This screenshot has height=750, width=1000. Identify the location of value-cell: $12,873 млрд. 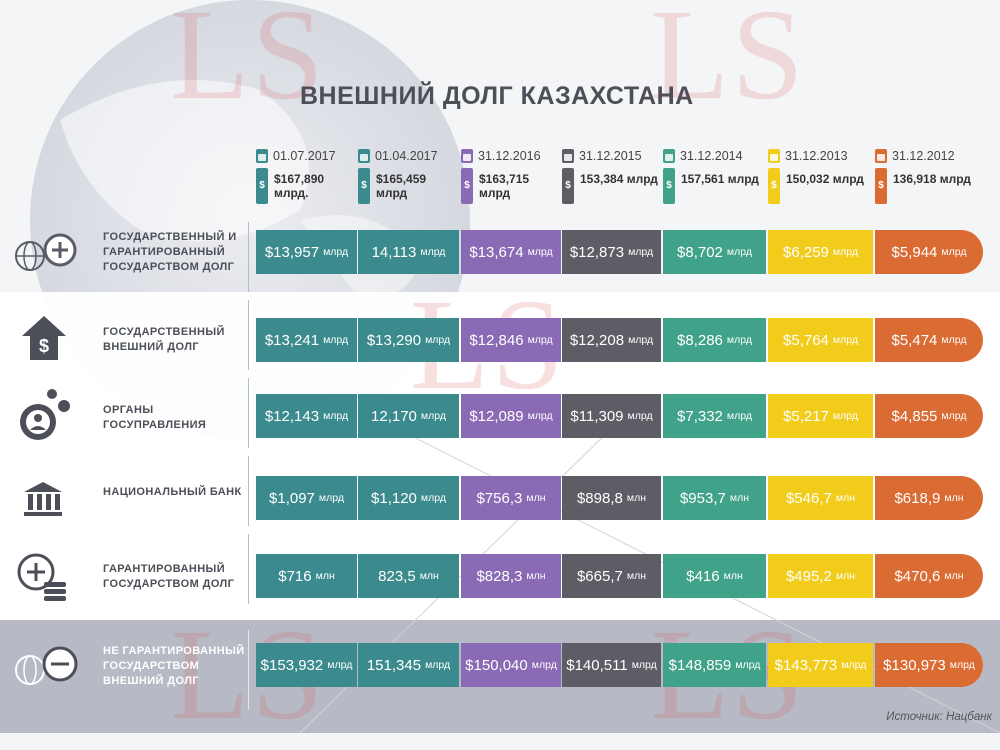
(611, 252).